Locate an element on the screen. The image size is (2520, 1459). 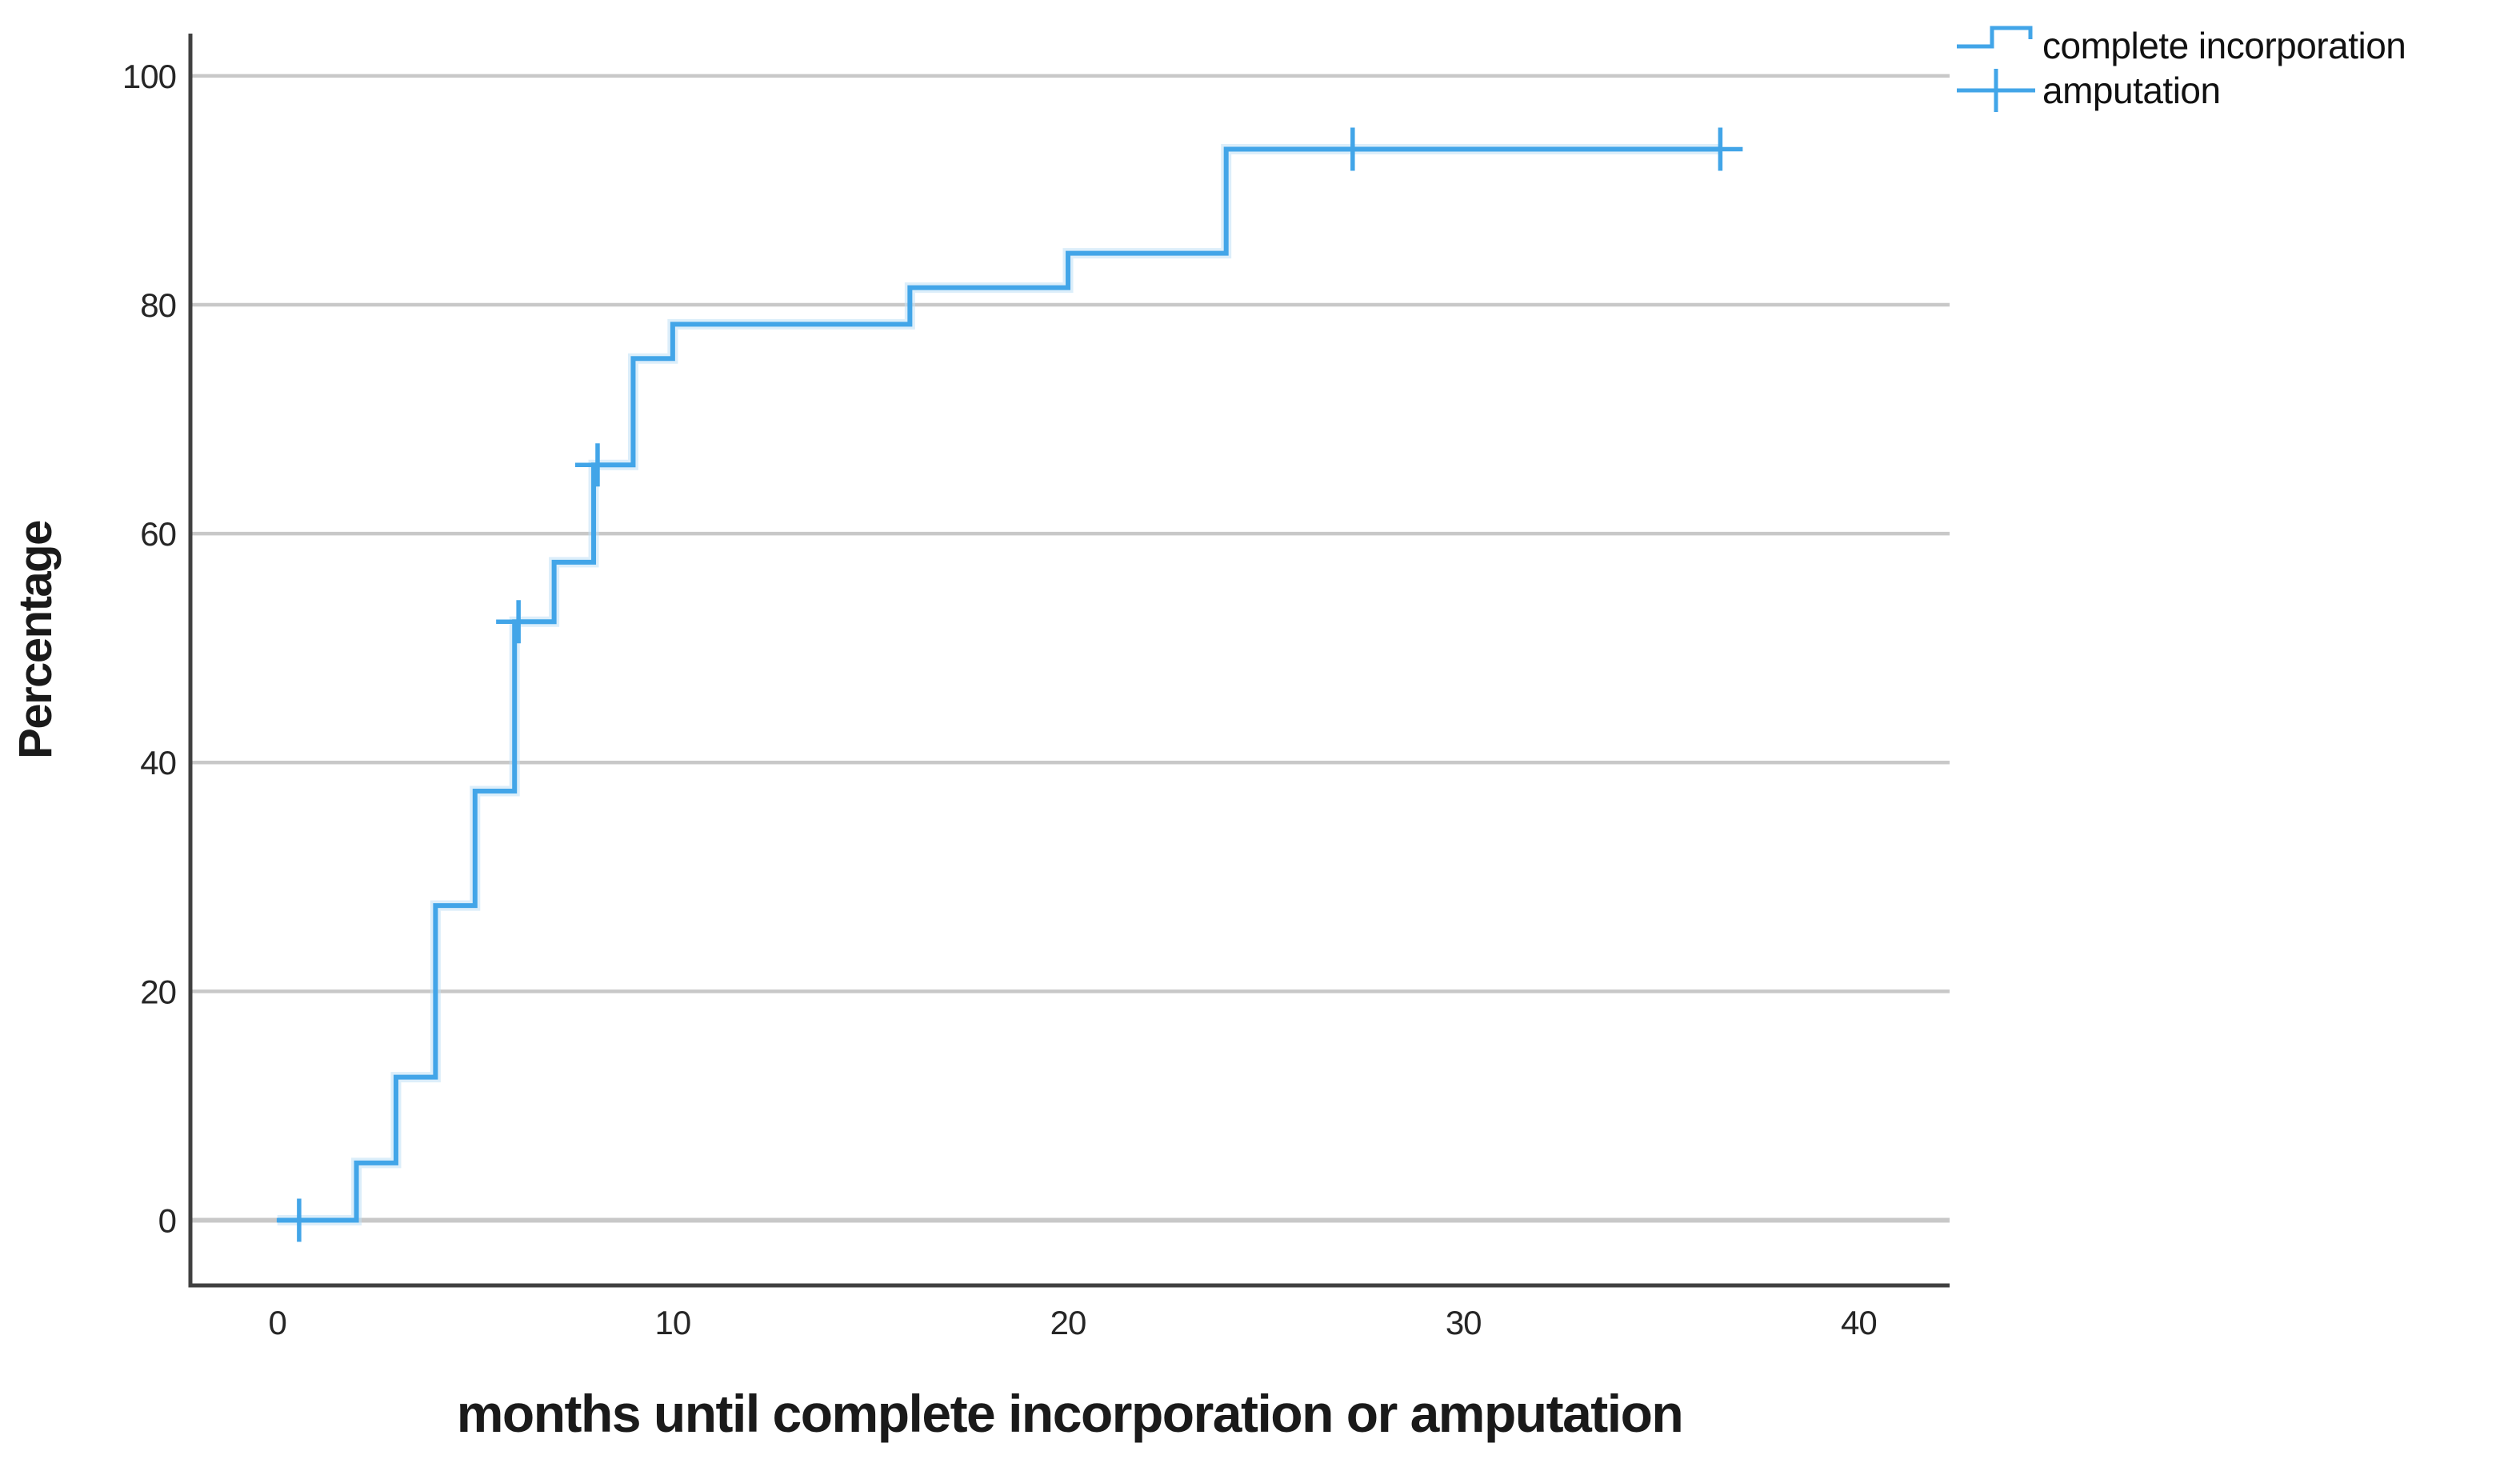
legend-label-complete-incorporation: complete incorporation is located at coordinates (2224, 45).